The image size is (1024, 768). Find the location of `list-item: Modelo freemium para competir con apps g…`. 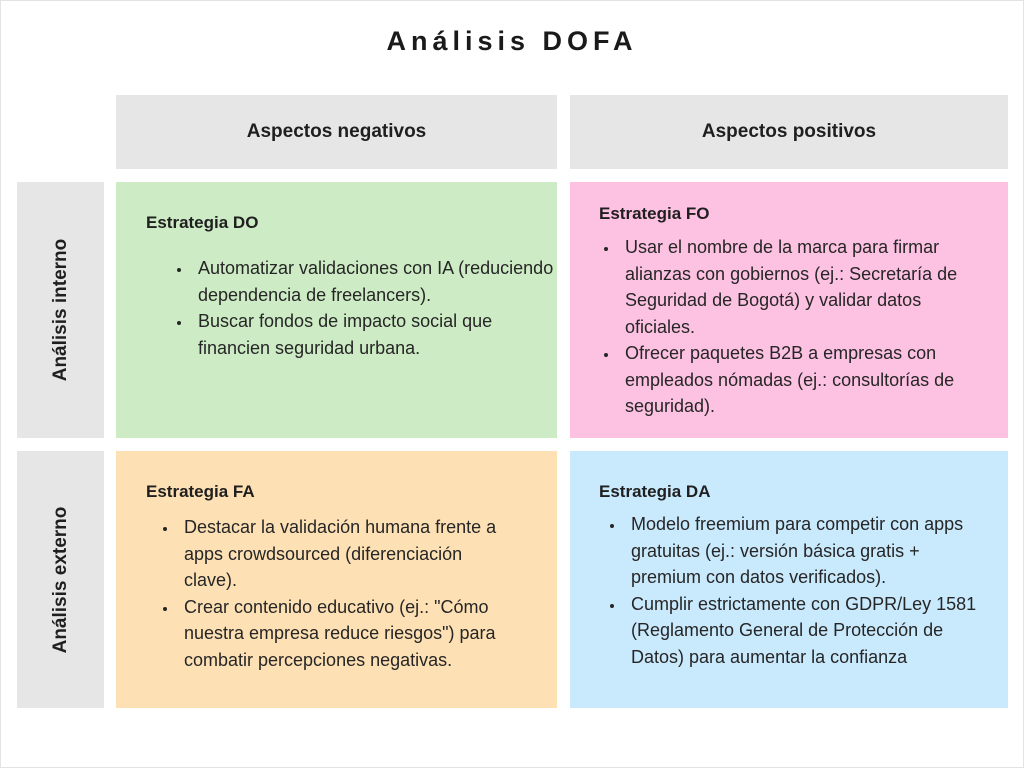

list-item: Modelo freemium para competir con apps g… is located at coordinates (808, 551).